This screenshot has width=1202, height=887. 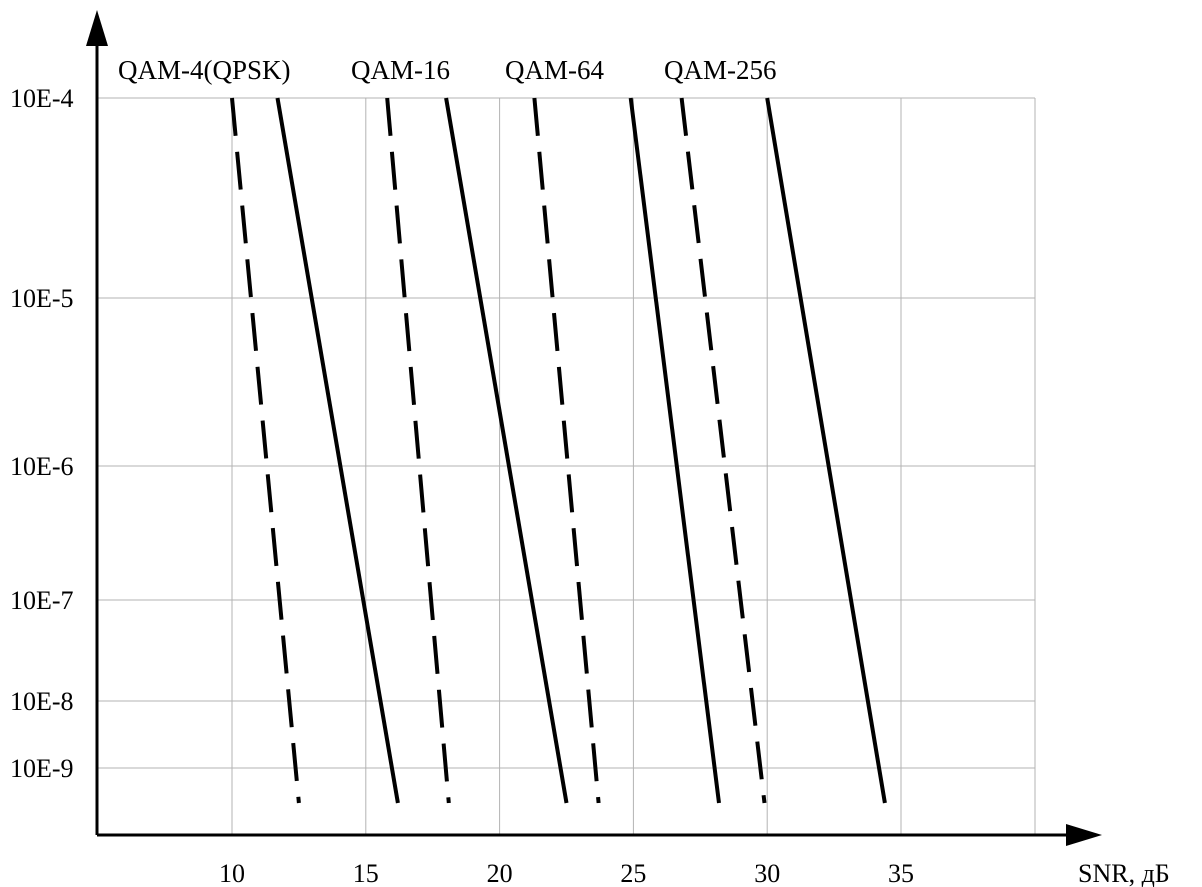 I want to click on y-tick-label-10E-9: 10E-9, so click(x=42, y=768).